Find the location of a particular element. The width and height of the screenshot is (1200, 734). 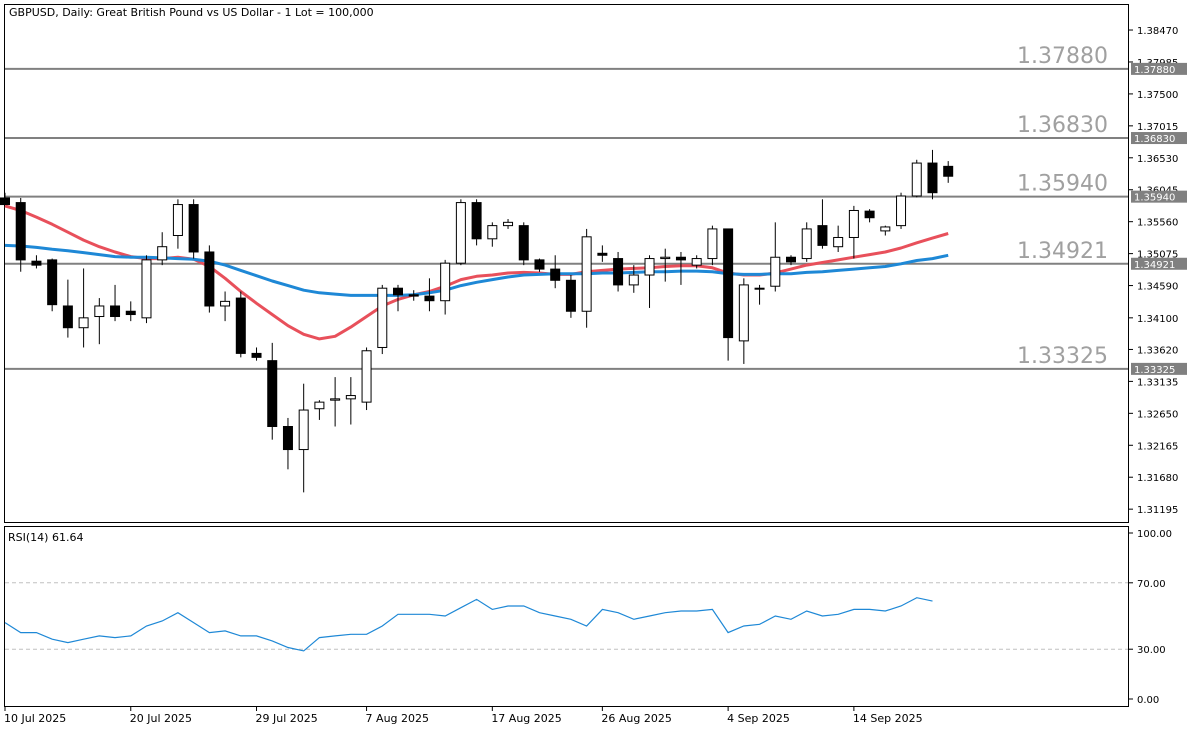

time-axis-tick-label: 14 Sep 2025 is located at coordinates (888, 718).